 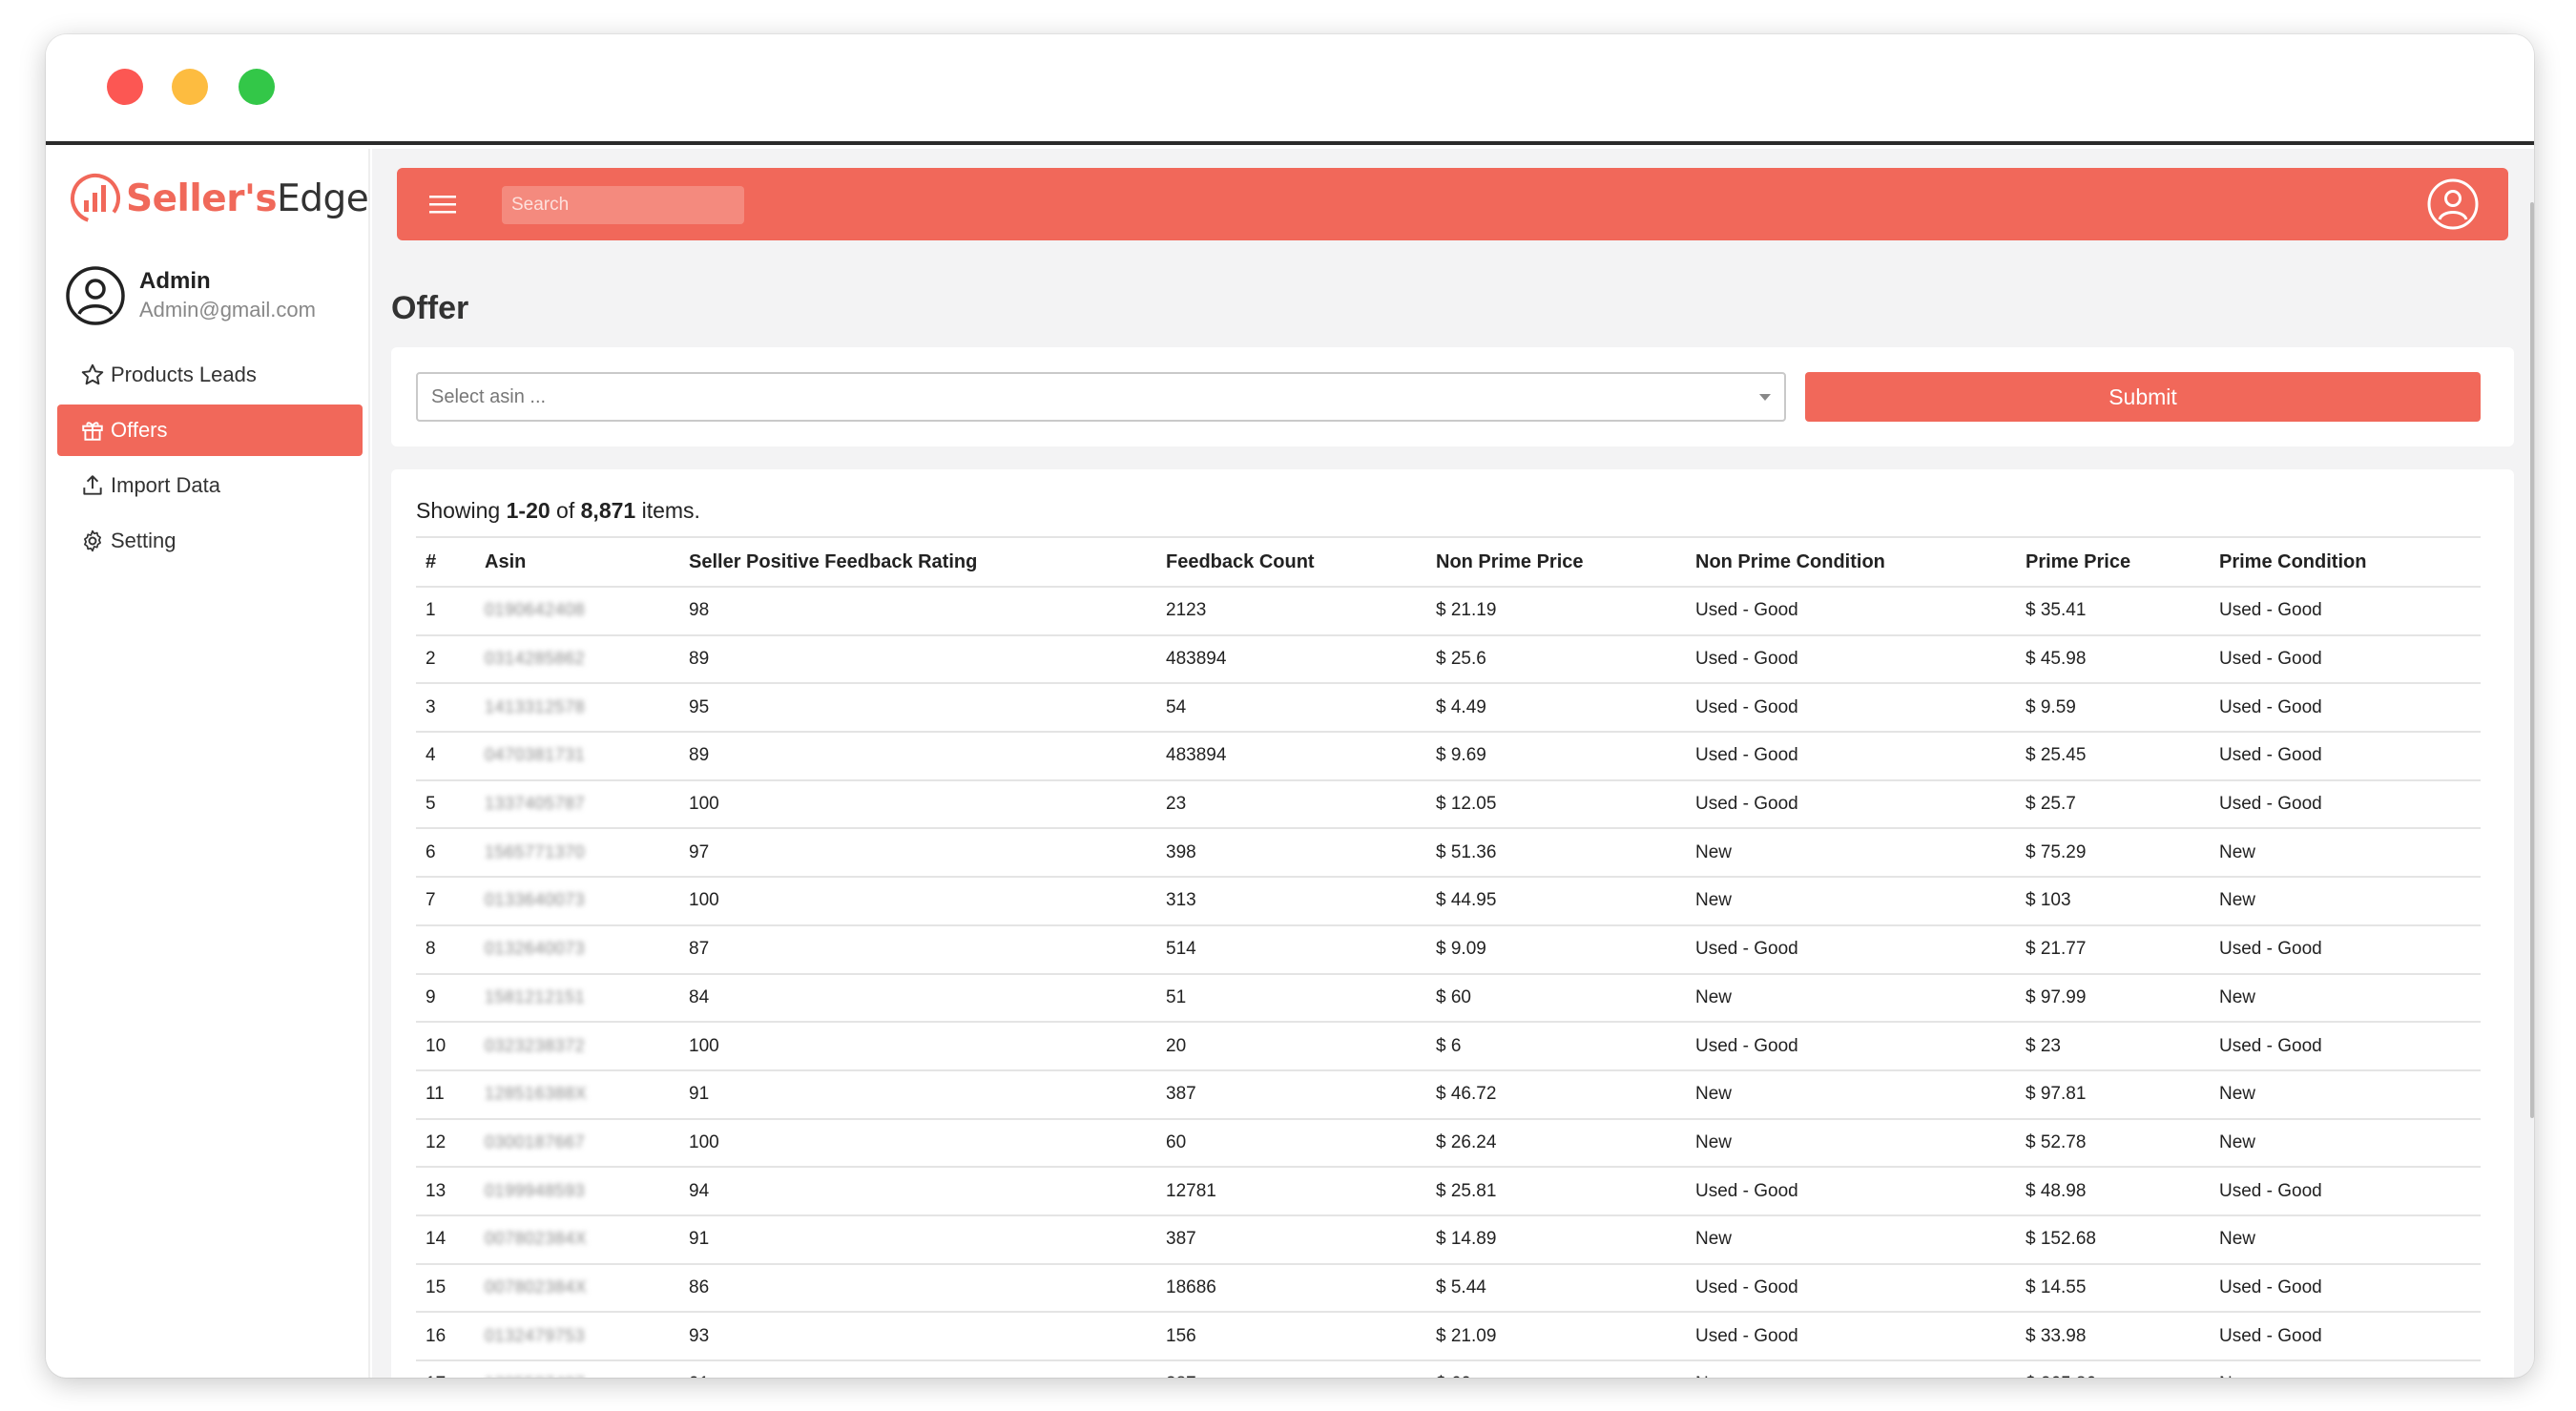 What do you see at coordinates (1556, 853) in the screenshot?
I see `table-cell: $ 51.36` at bounding box center [1556, 853].